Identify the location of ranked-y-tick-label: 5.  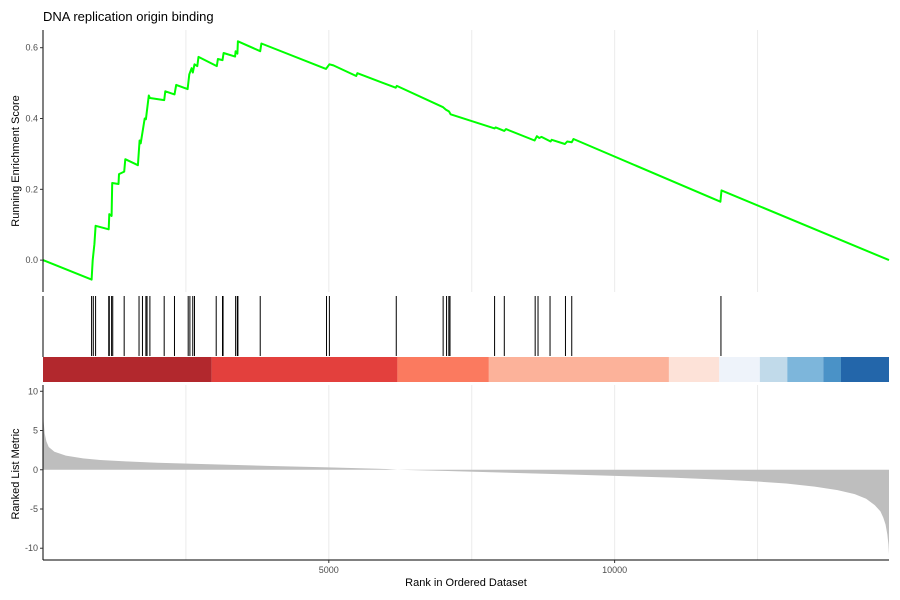
(35, 431).